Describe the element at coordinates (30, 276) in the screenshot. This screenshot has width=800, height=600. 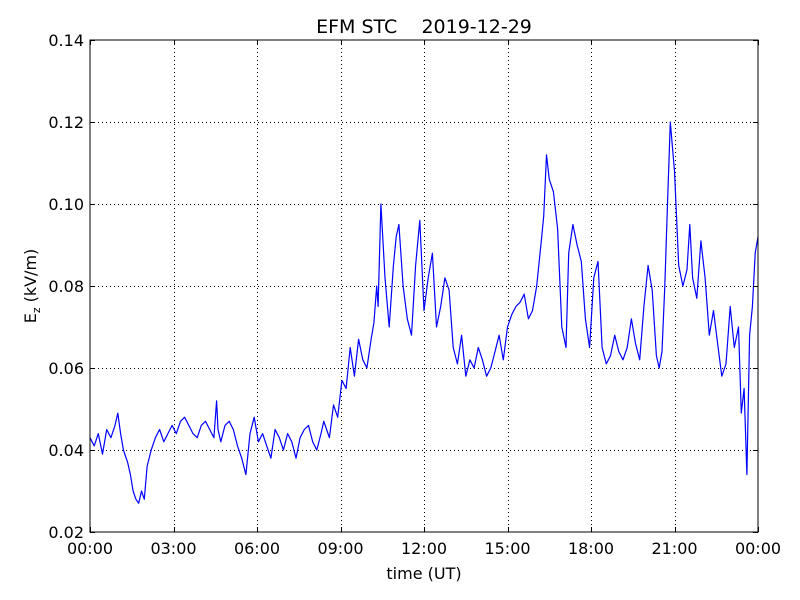
I see `y-axis-label-unit: (kV/m)` at that location.